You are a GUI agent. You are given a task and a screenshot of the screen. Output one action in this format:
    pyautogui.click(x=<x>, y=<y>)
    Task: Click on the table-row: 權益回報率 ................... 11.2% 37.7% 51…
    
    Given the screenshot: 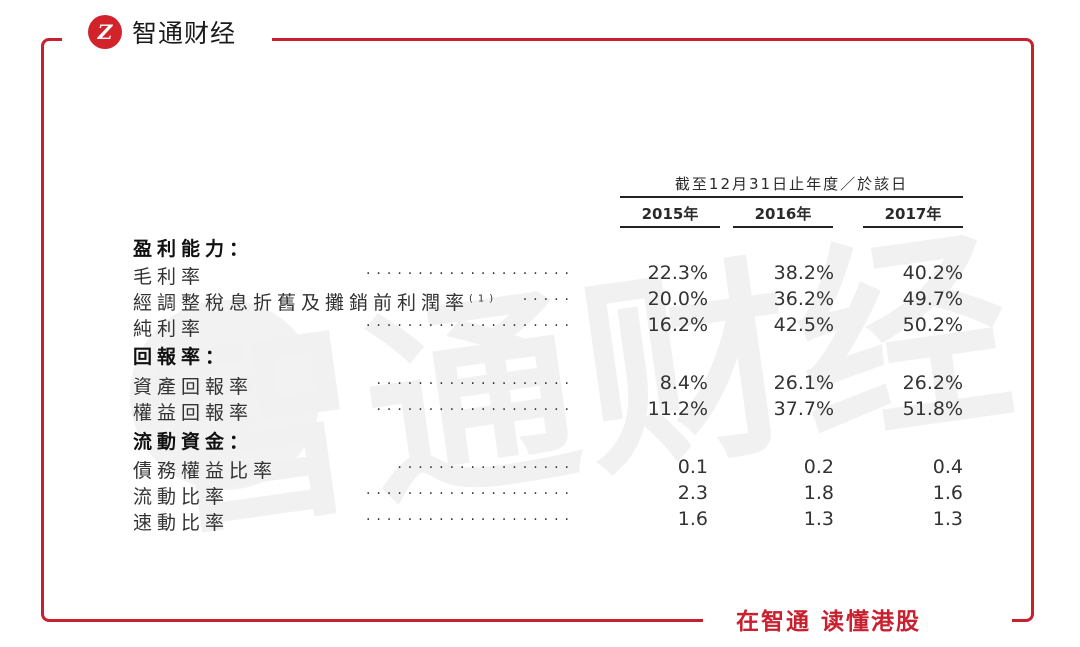 What is the action you would take?
    pyautogui.click(x=553, y=411)
    